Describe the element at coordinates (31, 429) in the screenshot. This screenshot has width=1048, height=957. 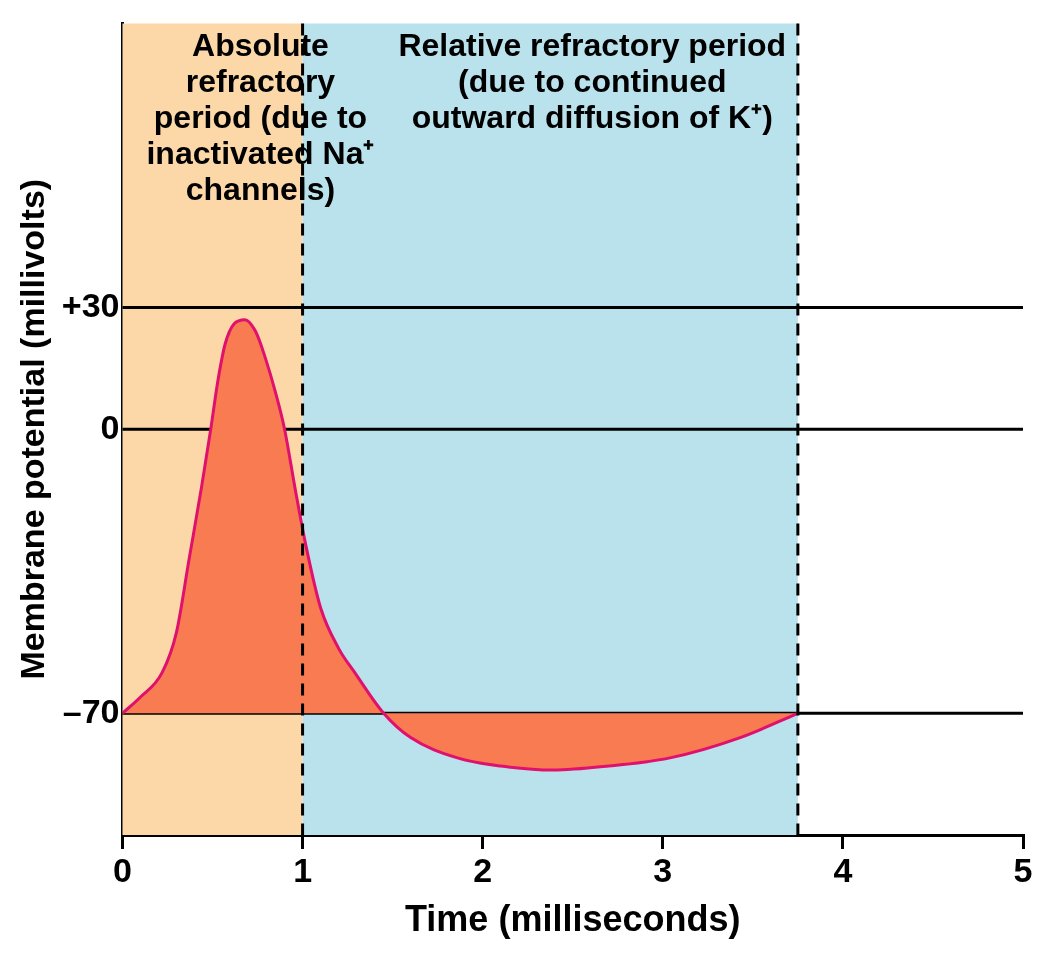
I see `y-axis-title: Membrane potential (millivolts)` at that location.